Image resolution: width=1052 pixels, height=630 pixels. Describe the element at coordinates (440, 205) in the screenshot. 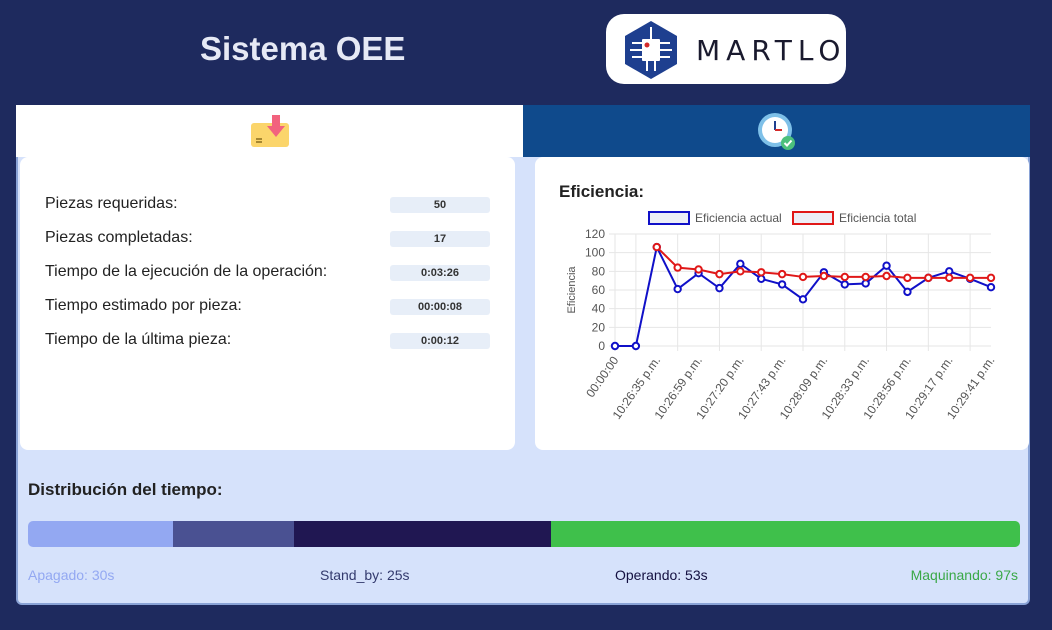

I see `stat-value-required: 50` at that location.